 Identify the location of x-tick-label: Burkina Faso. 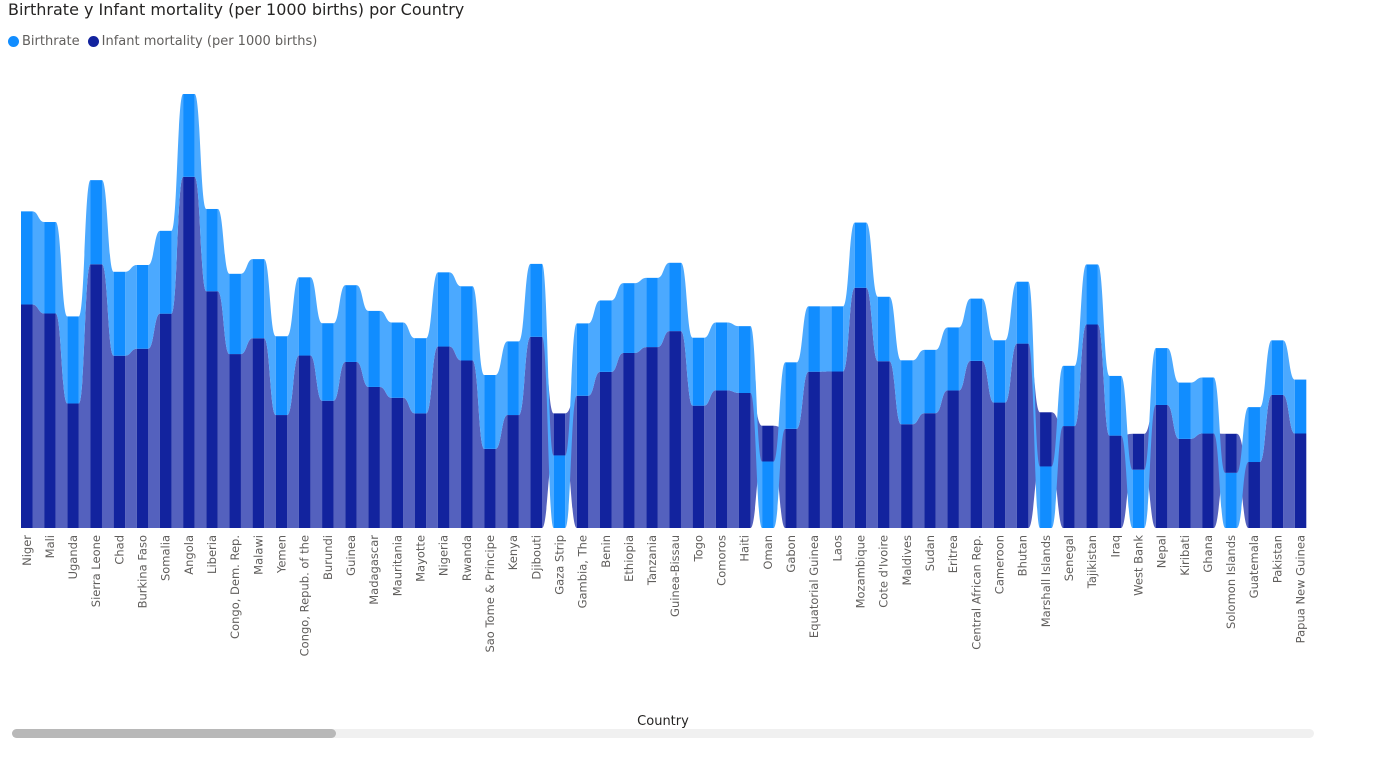
(143, 571).